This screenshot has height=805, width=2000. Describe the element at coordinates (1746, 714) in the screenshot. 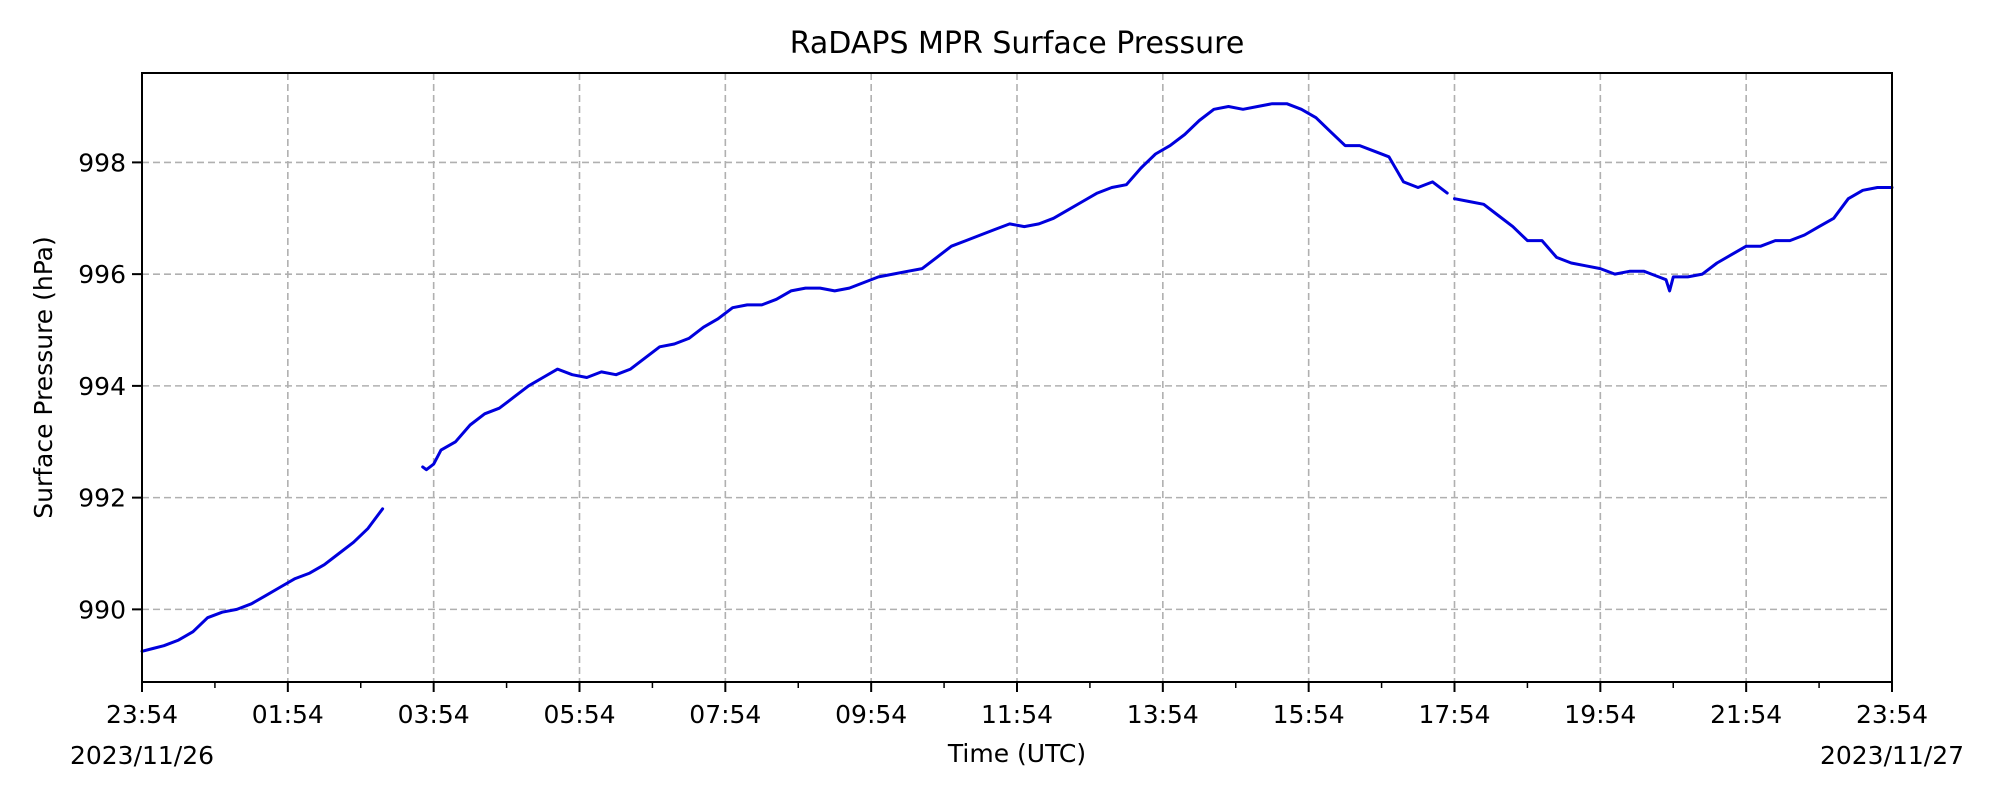

I see `x-tick-label: 21:54` at that location.